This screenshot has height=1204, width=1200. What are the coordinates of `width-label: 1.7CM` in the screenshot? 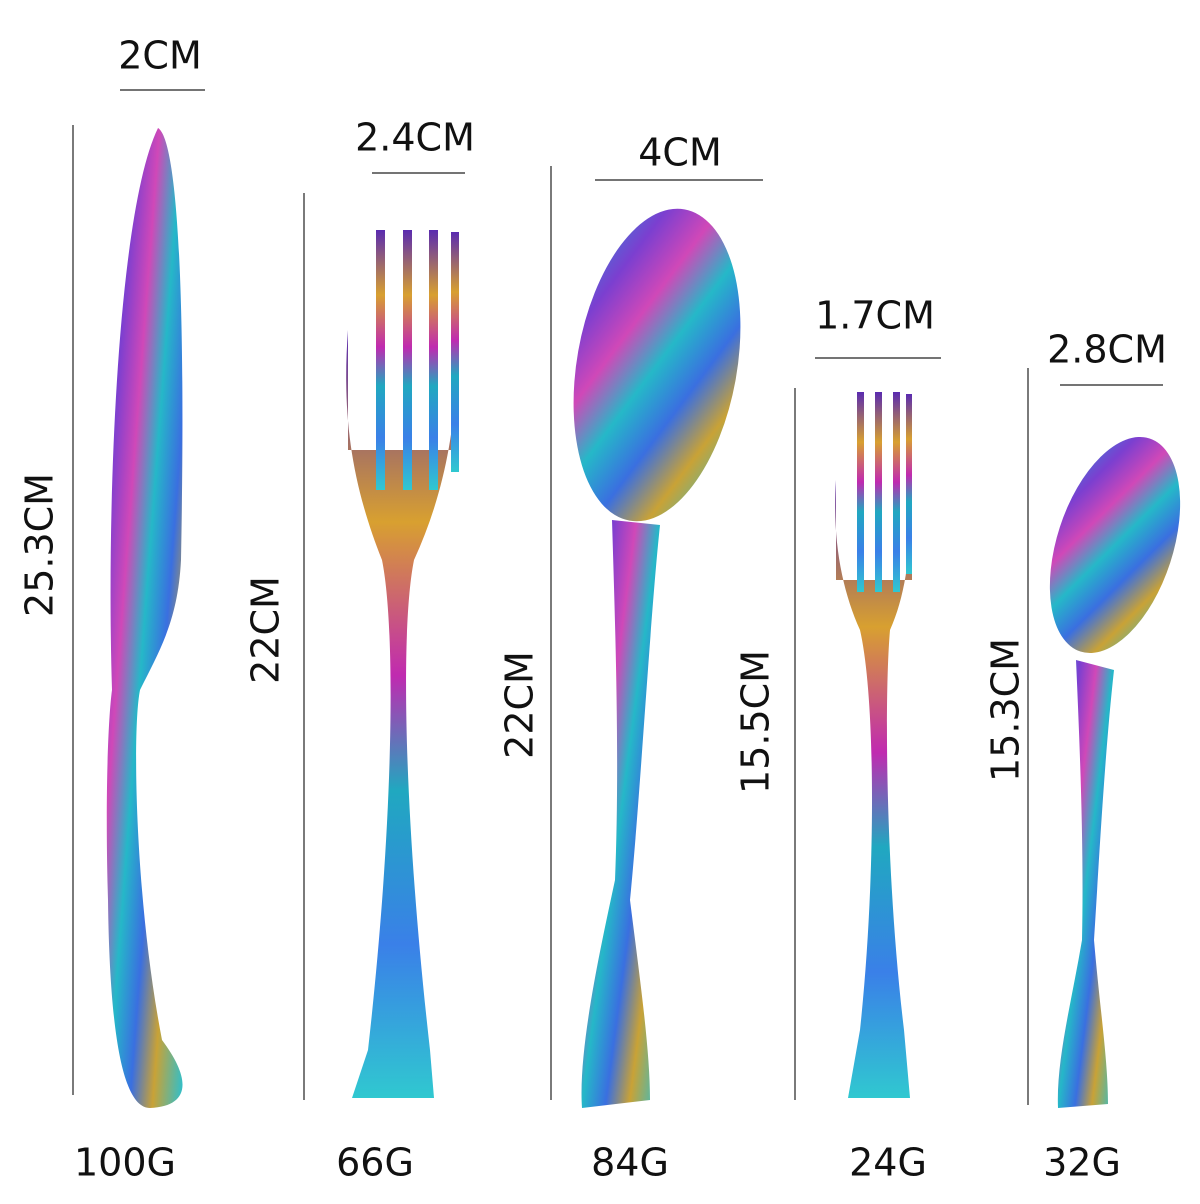 It's located at (875, 316).